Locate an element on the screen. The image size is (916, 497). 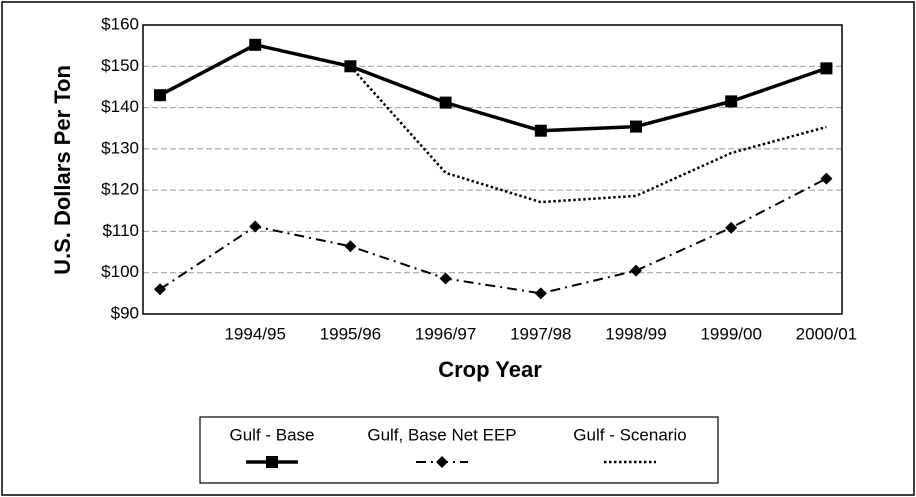
y-tick-label: $150 is located at coordinates (120, 65).